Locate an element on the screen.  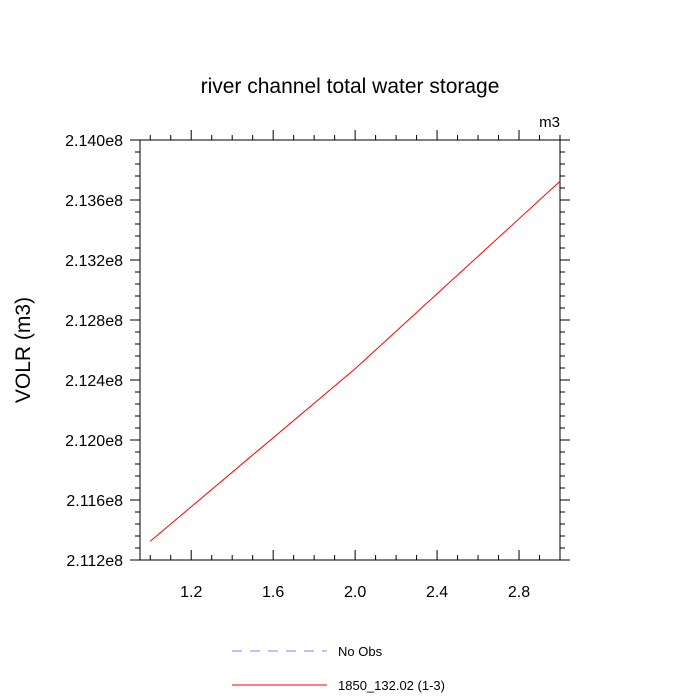
x-tick-label: 2.4 is located at coordinates (437, 592).